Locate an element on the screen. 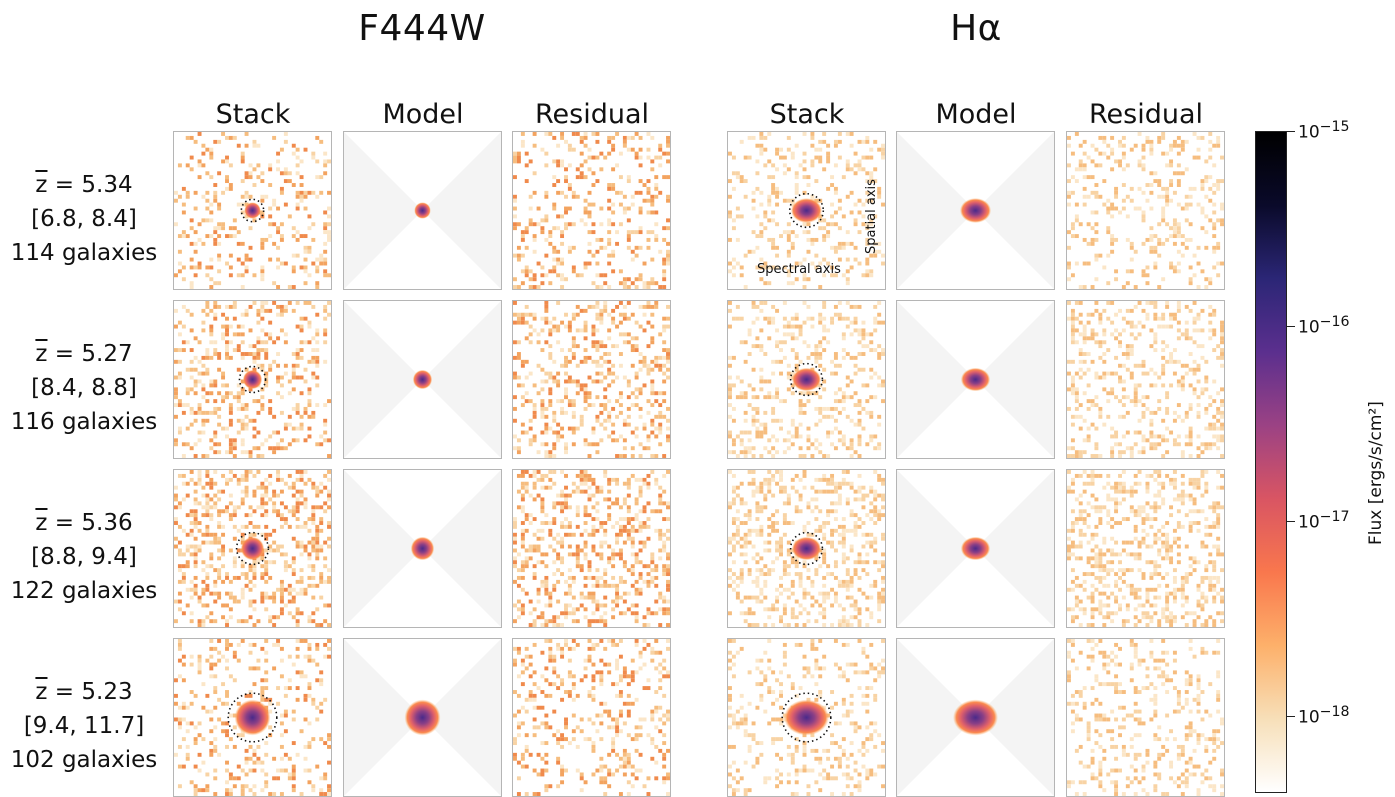  z-value: = 5.36 is located at coordinates (94, 523).